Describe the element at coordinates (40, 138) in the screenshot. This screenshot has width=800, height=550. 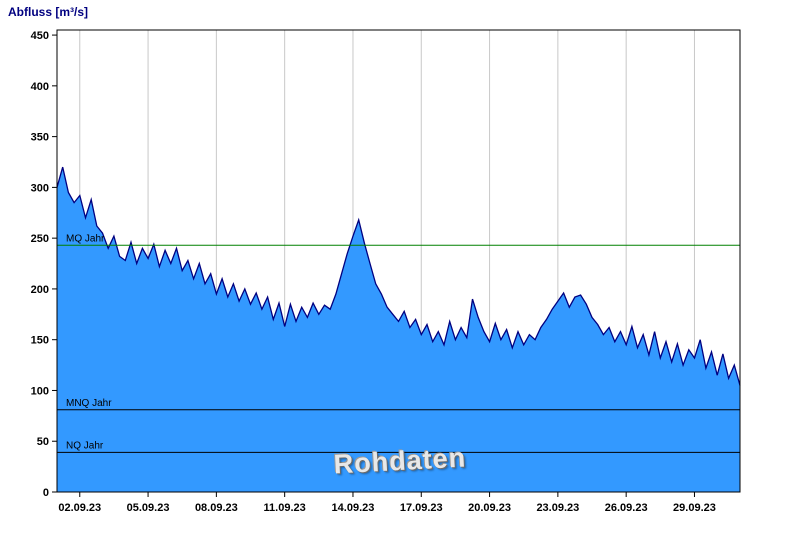
I see `y-tick-label: 350` at that location.